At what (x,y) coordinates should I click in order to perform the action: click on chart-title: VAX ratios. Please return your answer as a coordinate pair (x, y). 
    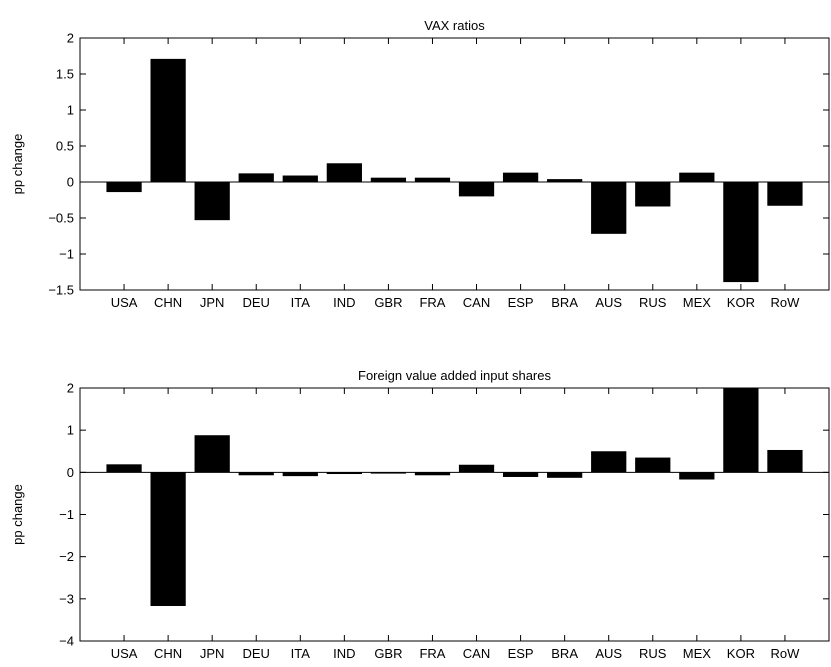
    Looking at the image, I should click on (454, 25).